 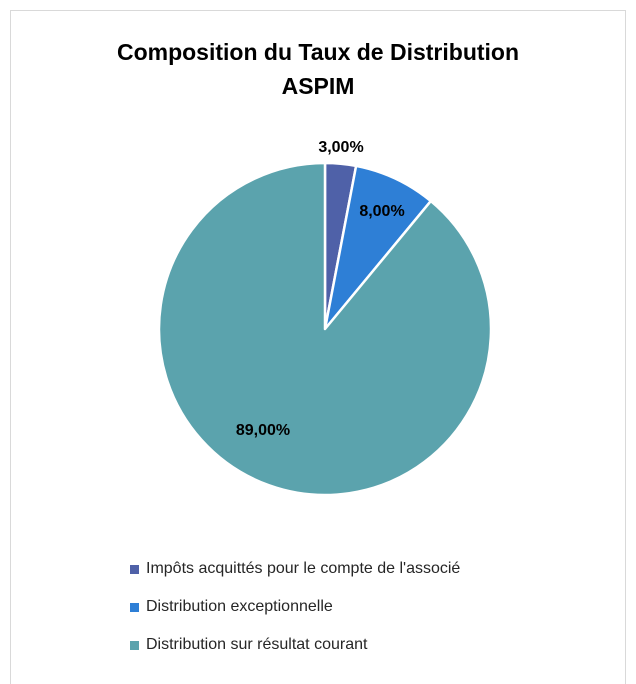 What do you see at coordinates (134, 569) in the screenshot?
I see `legend-swatch-impots` at bounding box center [134, 569].